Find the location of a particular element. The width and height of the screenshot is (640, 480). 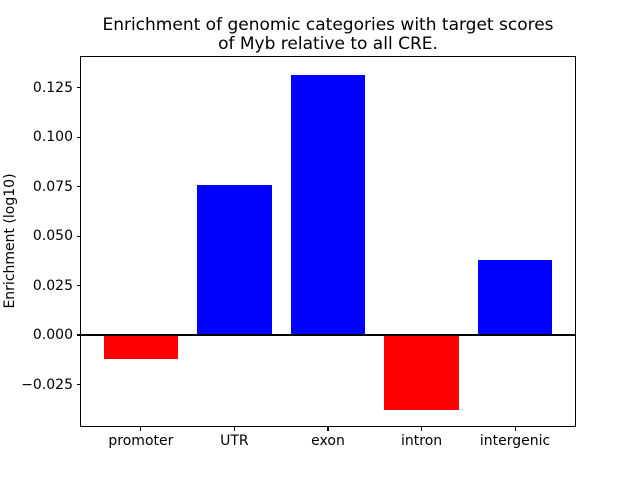

x-tick-label-exon: exon is located at coordinates (328, 441).